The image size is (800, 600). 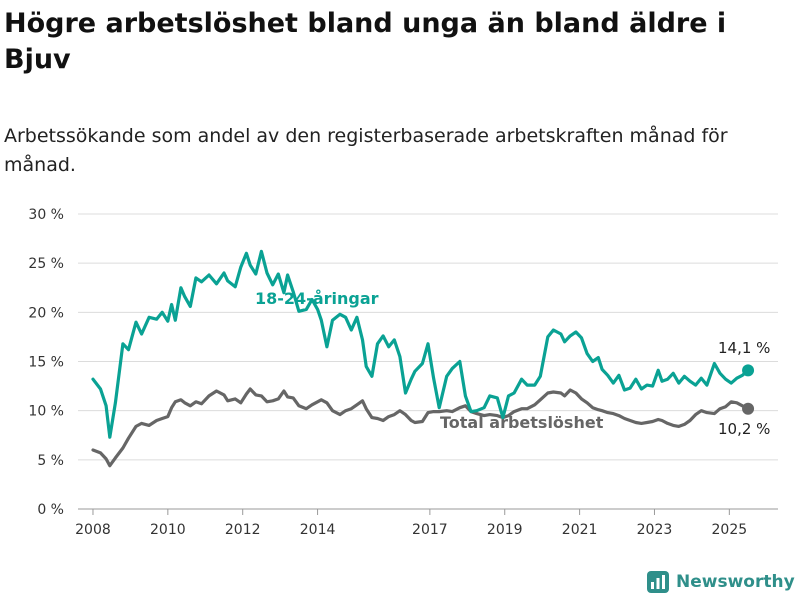 I want to click on end-value-total: 10,2 %, so click(x=744, y=429).